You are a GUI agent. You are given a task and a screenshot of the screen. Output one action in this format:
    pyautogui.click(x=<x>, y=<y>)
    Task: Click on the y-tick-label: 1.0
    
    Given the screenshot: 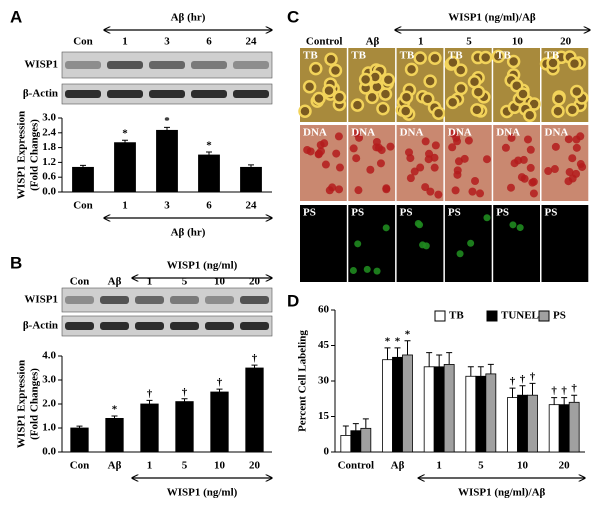 What is the action you would take?
    pyautogui.click(x=49, y=428)
    